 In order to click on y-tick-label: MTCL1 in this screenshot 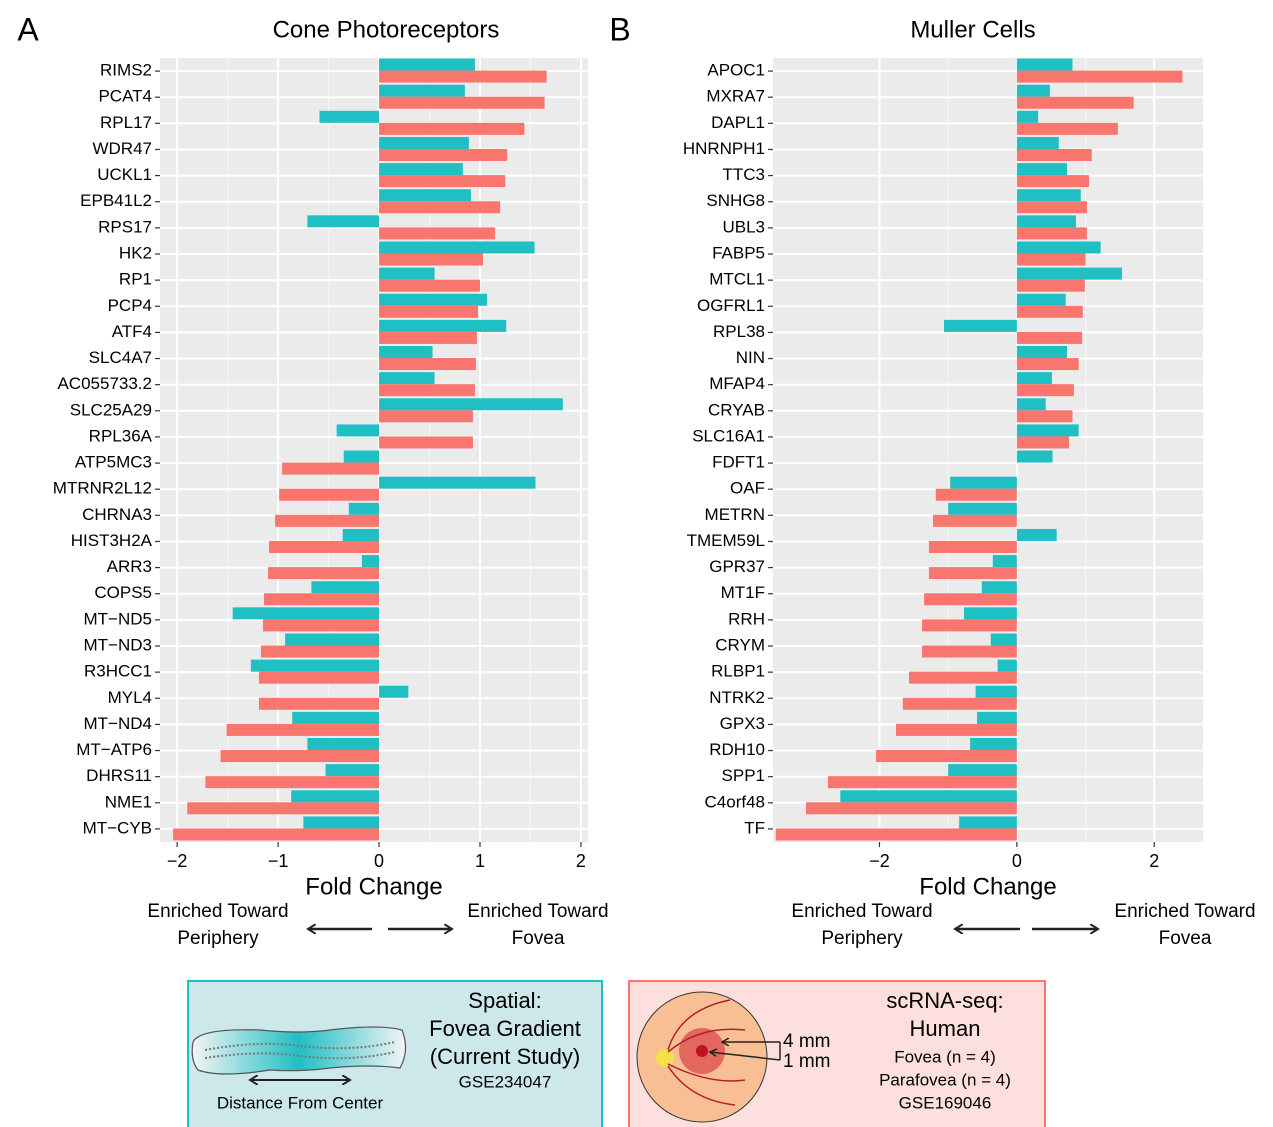, I will do `click(737, 279)`.